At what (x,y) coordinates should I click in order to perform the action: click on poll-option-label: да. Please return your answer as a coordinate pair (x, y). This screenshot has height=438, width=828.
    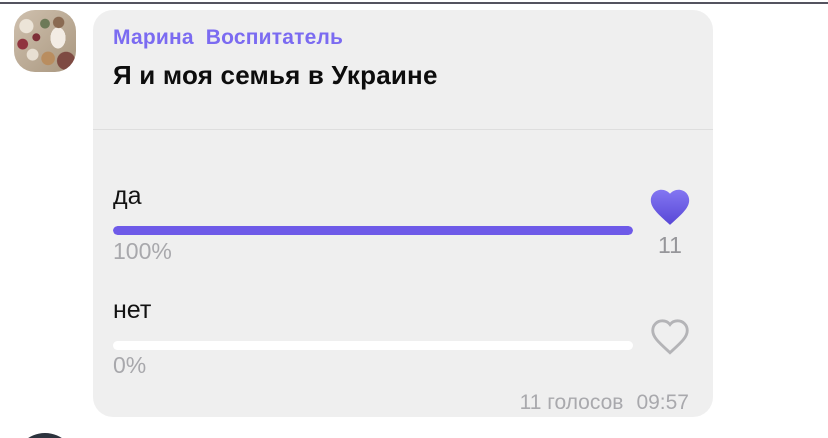
    Looking at the image, I should click on (127, 196).